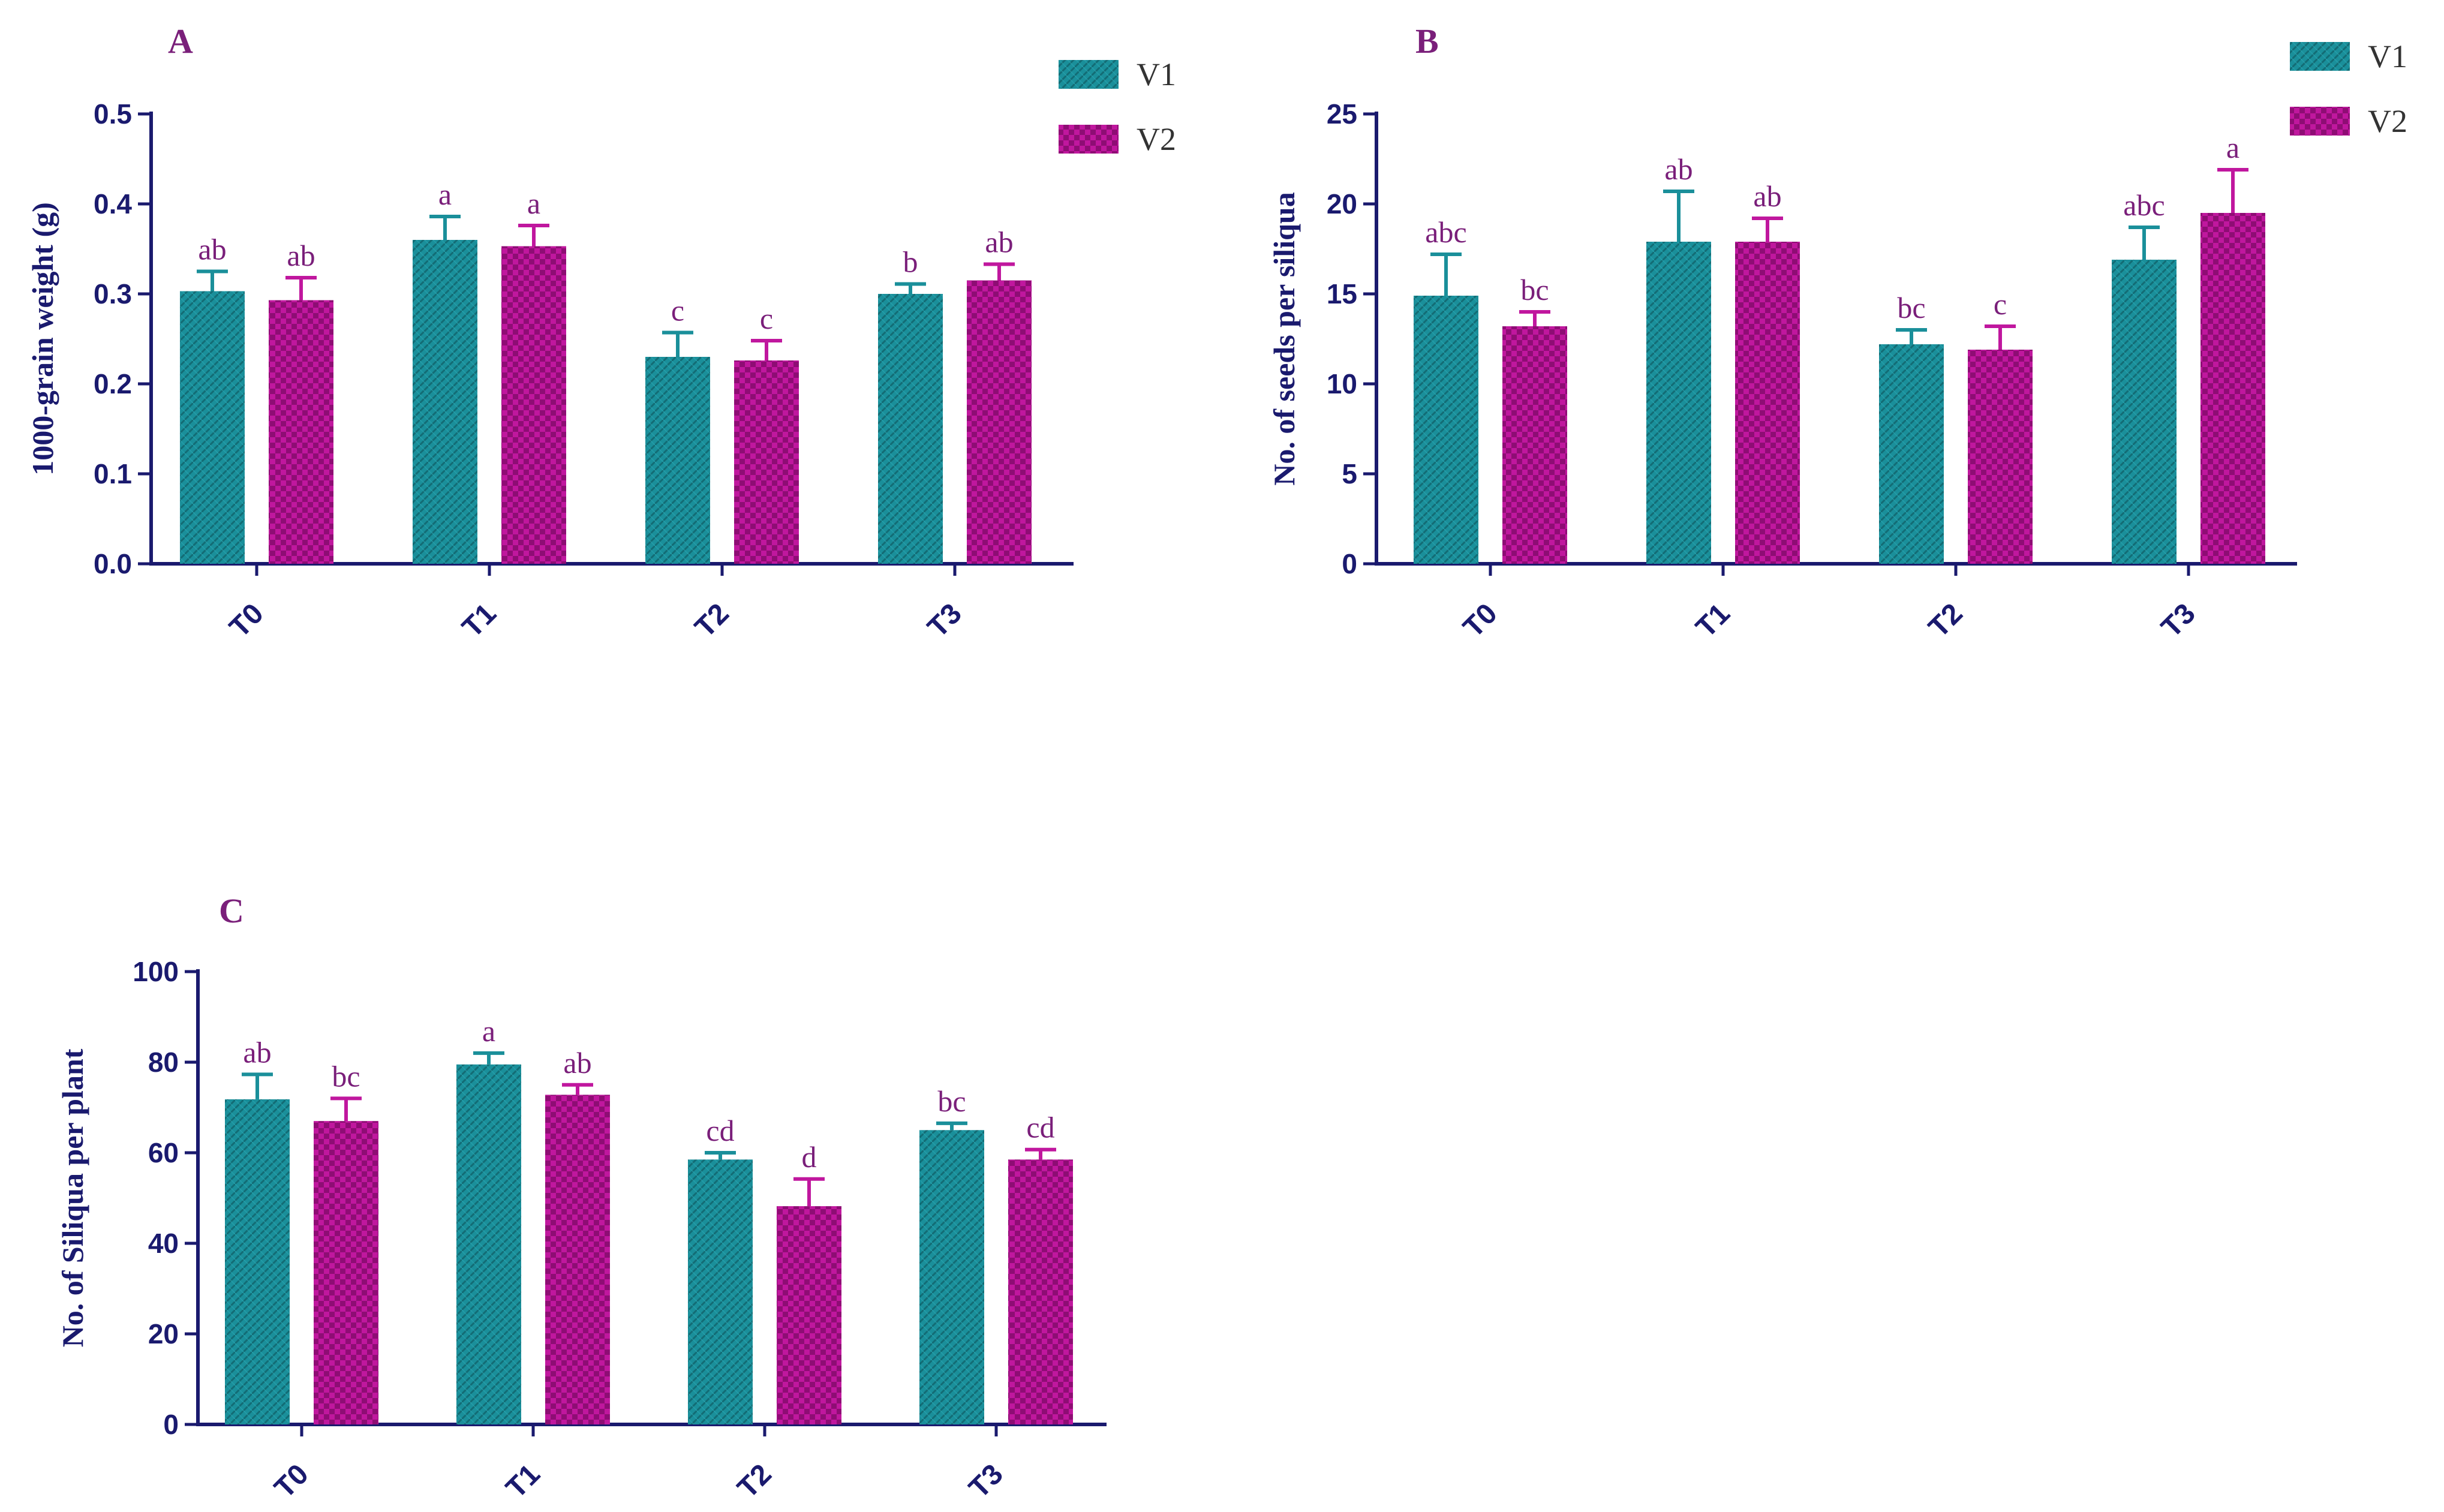 The width and height of the screenshot is (2444, 1512). What do you see at coordinates (113, 204) in the screenshot?
I see `y-tick-label: 0.4` at bounding box center [113, 204].